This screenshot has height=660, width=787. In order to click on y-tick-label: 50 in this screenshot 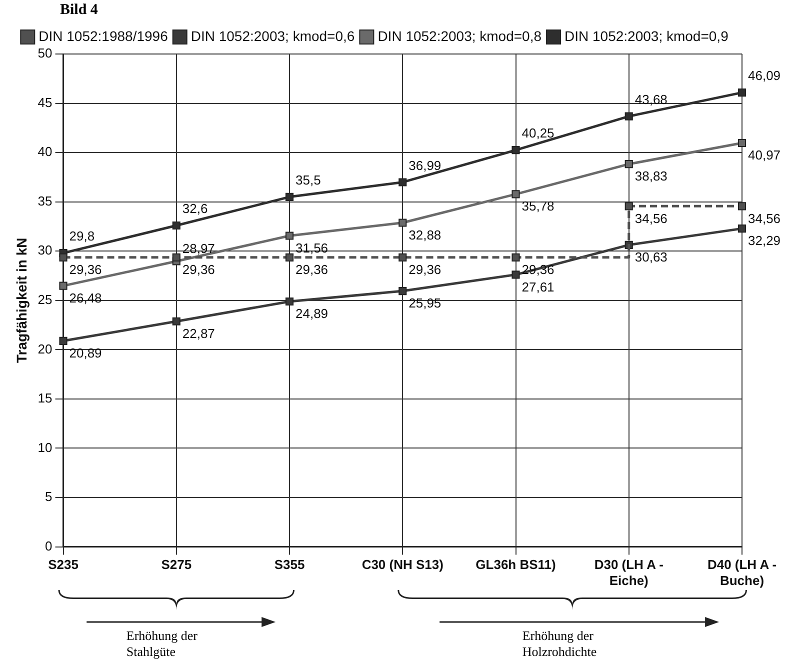, I will do `click(45, 53)`.